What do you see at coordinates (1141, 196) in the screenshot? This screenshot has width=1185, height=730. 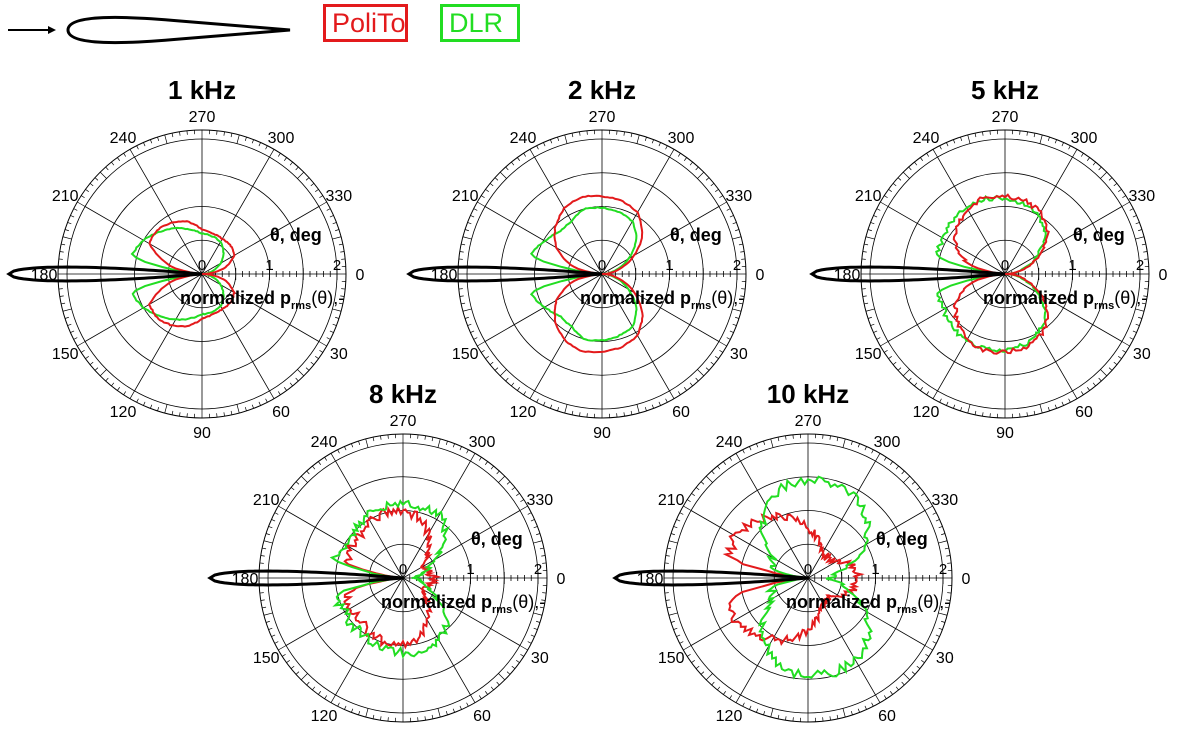 I see `angle-tick-label: 330` at bounding box center [1141, 196].